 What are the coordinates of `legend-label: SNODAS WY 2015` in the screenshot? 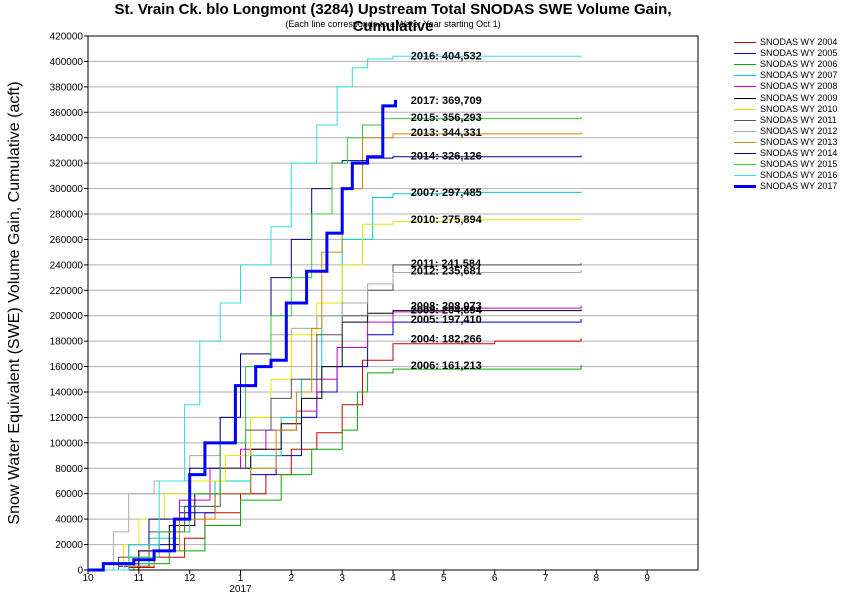 It's located at (799, 164).